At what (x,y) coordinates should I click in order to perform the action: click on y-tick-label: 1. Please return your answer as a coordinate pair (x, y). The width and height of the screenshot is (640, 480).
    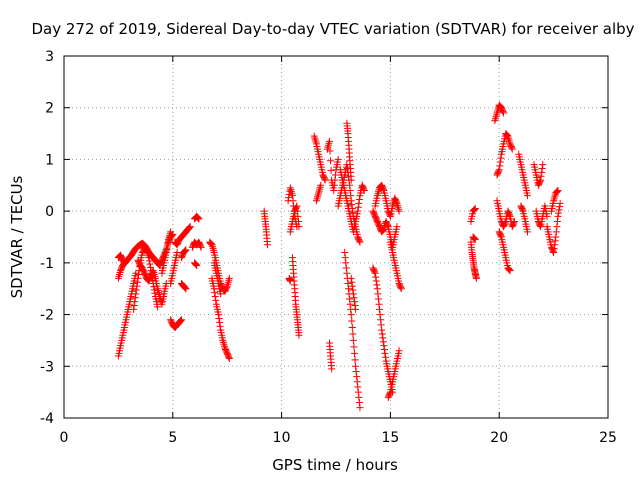
    Looking at the image, I should click on (49, 160).